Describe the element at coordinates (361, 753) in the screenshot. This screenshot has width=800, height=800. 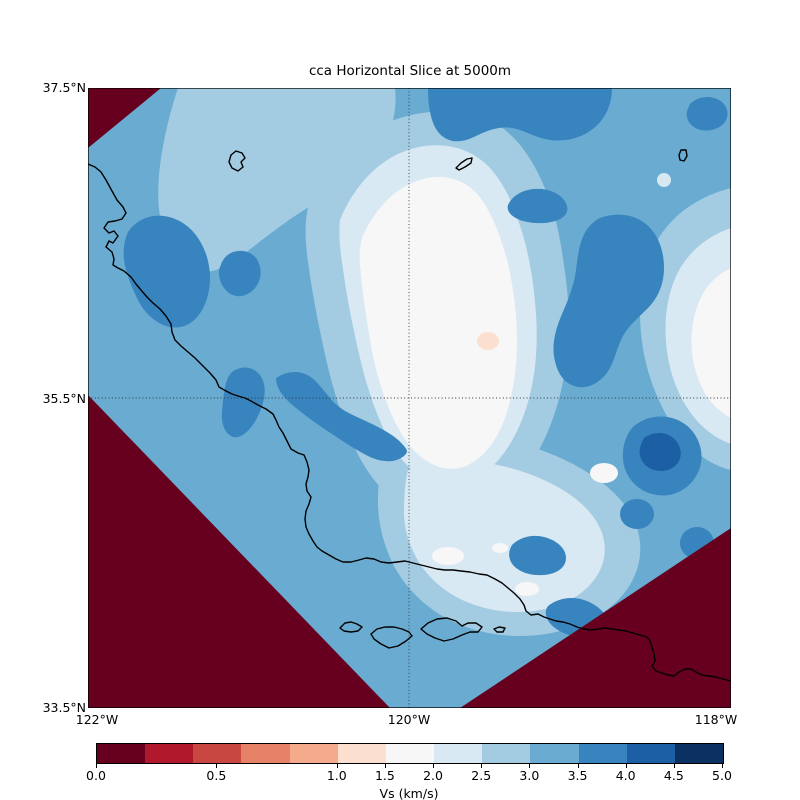
I see `colorbar-segment-1-1.5` at that location.